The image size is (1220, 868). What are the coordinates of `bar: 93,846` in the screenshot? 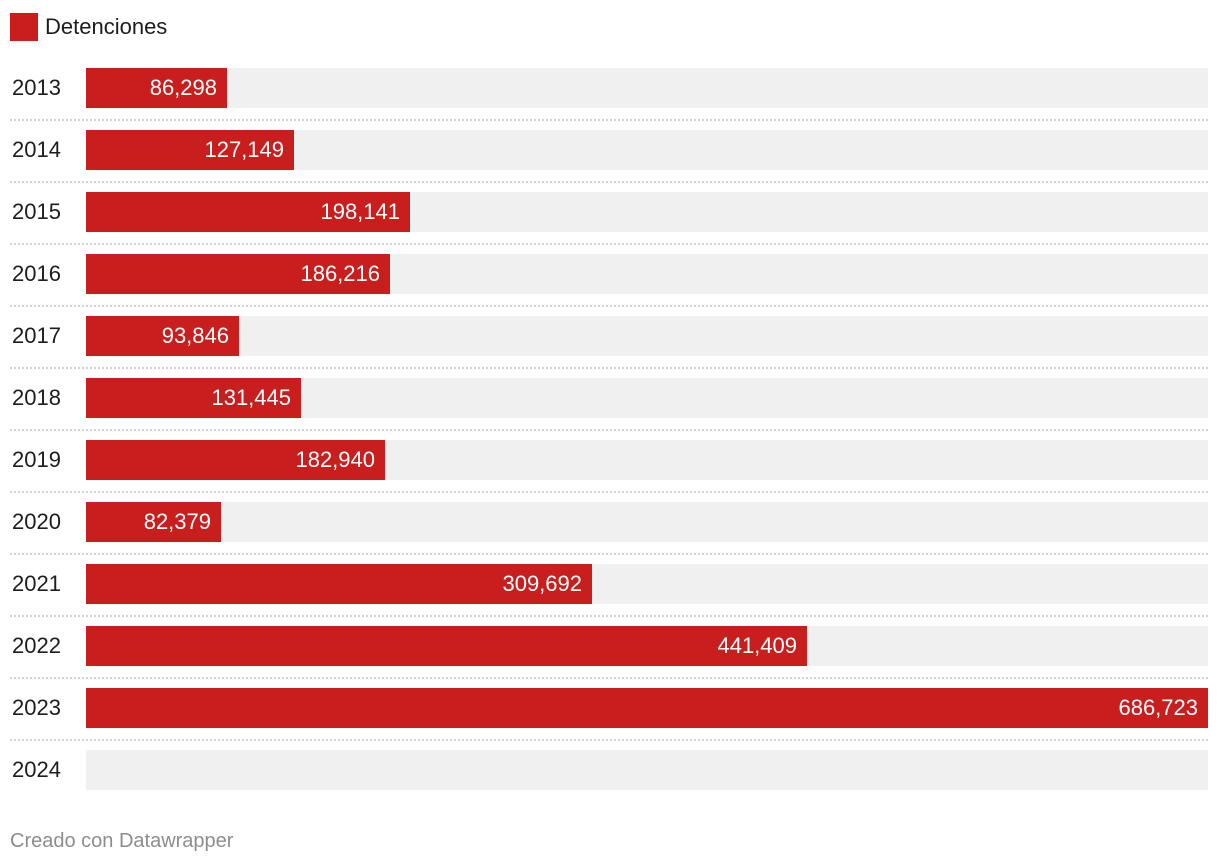 It's located at (162, 336).